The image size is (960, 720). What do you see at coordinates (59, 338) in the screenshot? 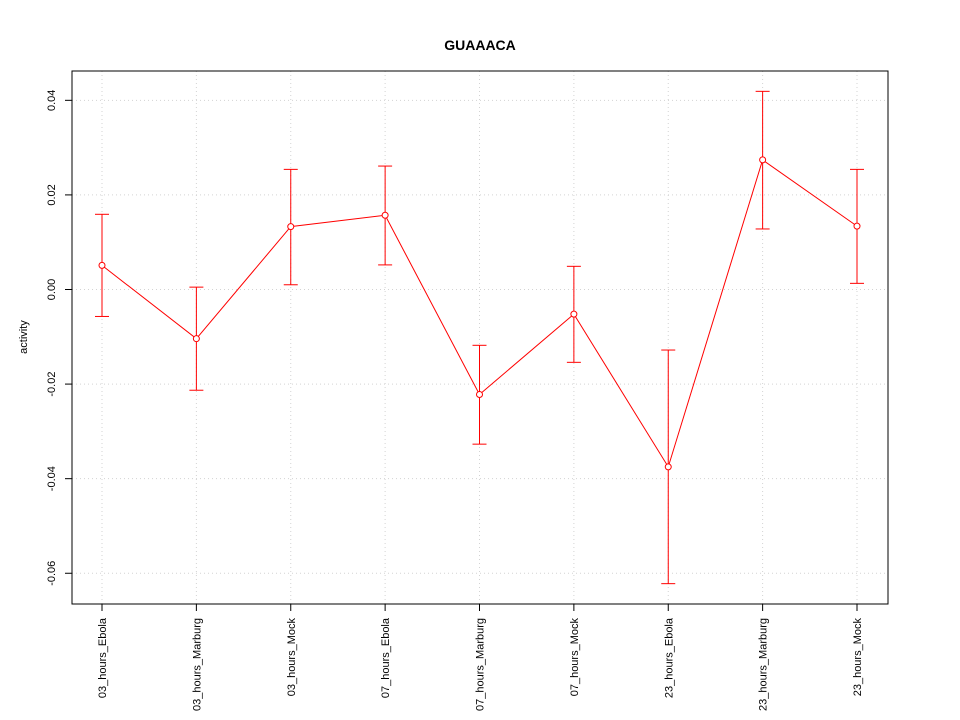
I see `y-axis: -0.06 -0.04 -0.02 0.00 0.02 0.04` at bounding box center [59, 338].